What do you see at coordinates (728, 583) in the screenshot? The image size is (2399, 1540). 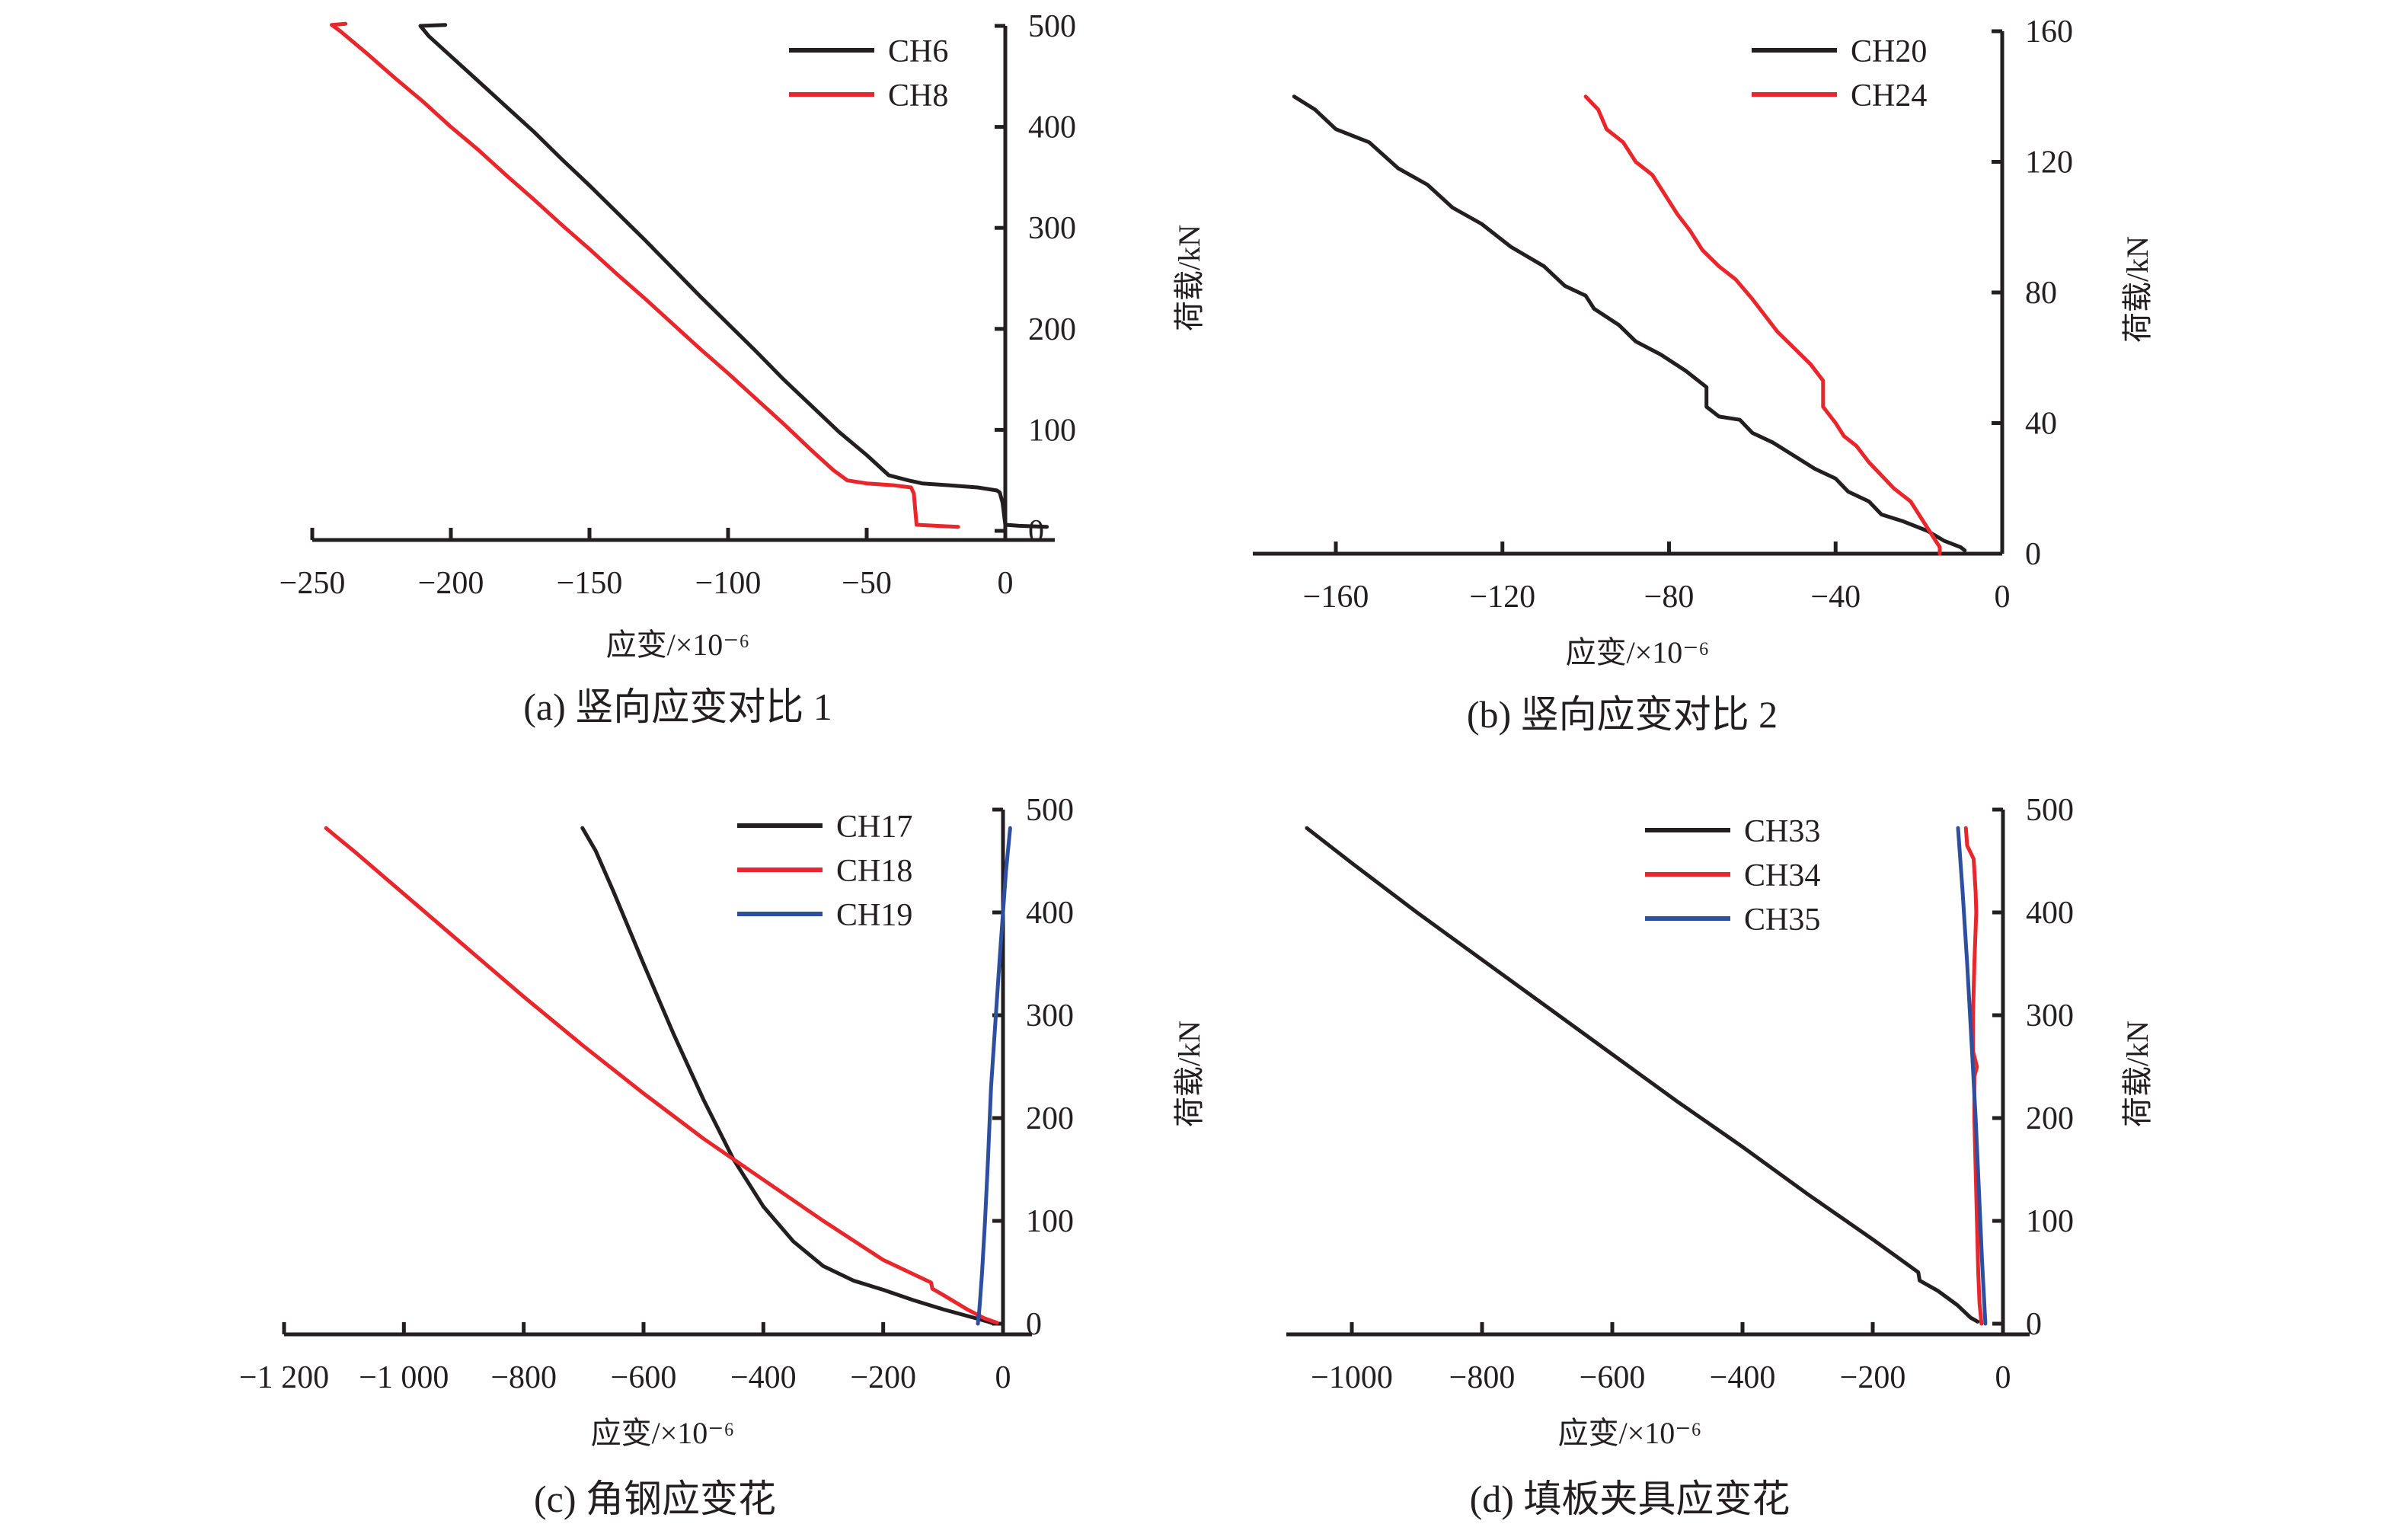 I see `x-tick-label: −100` at bounding box center [728, 583].